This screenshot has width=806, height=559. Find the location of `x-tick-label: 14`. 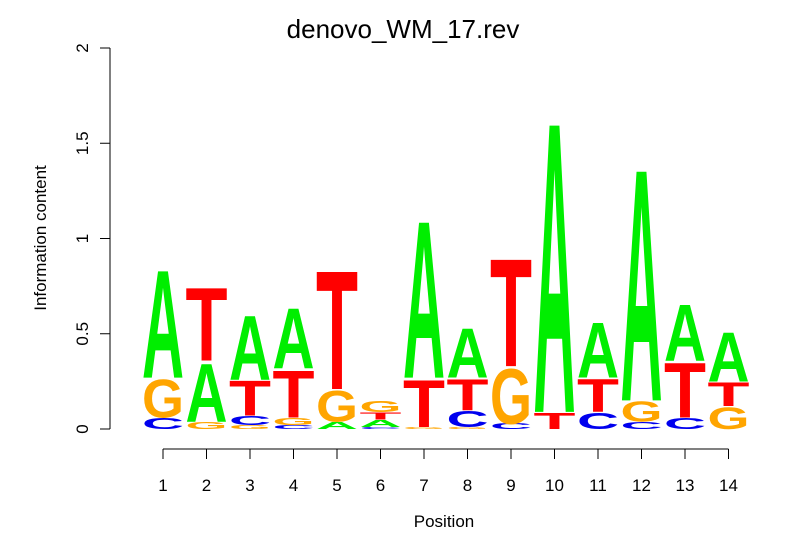

x-tick-label: 14 is located at coordinates (728, 485).